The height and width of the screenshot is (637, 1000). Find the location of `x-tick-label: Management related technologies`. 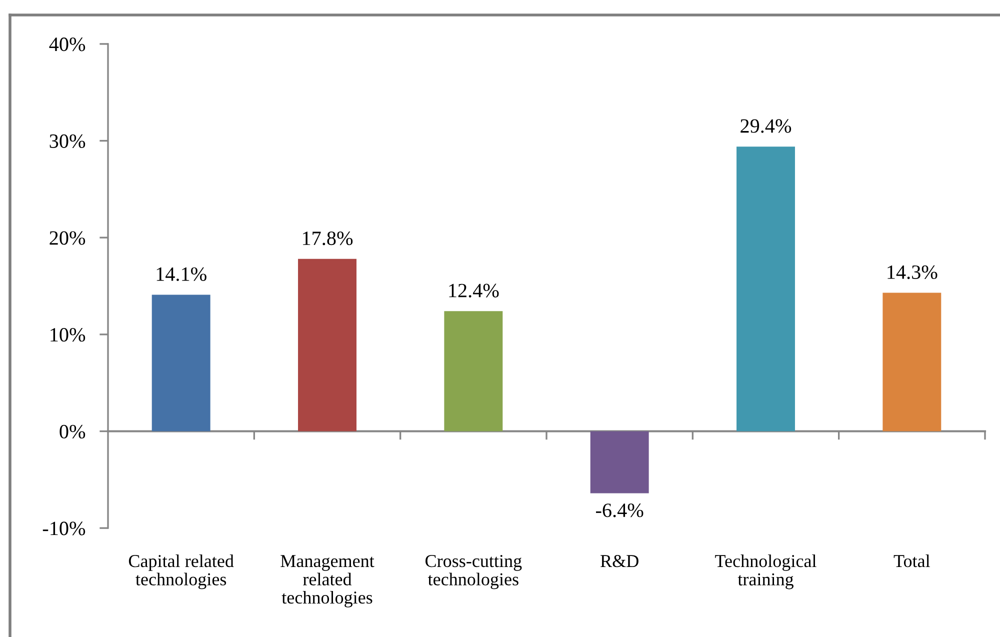

x-tick-label: Management related technologies is located at coordinates (327, 581).